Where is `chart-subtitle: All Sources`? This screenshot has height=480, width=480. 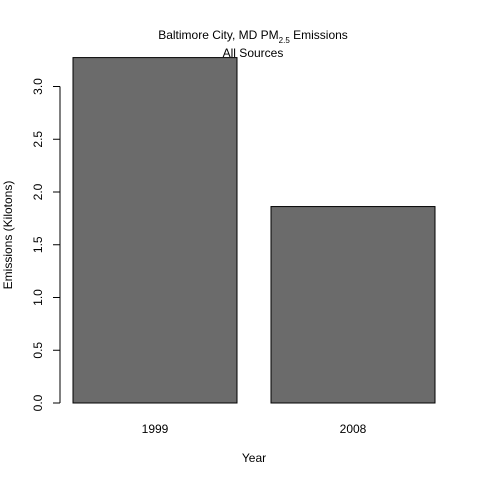 chart-subtitle: All Sources is located at coordinates (253, 53).